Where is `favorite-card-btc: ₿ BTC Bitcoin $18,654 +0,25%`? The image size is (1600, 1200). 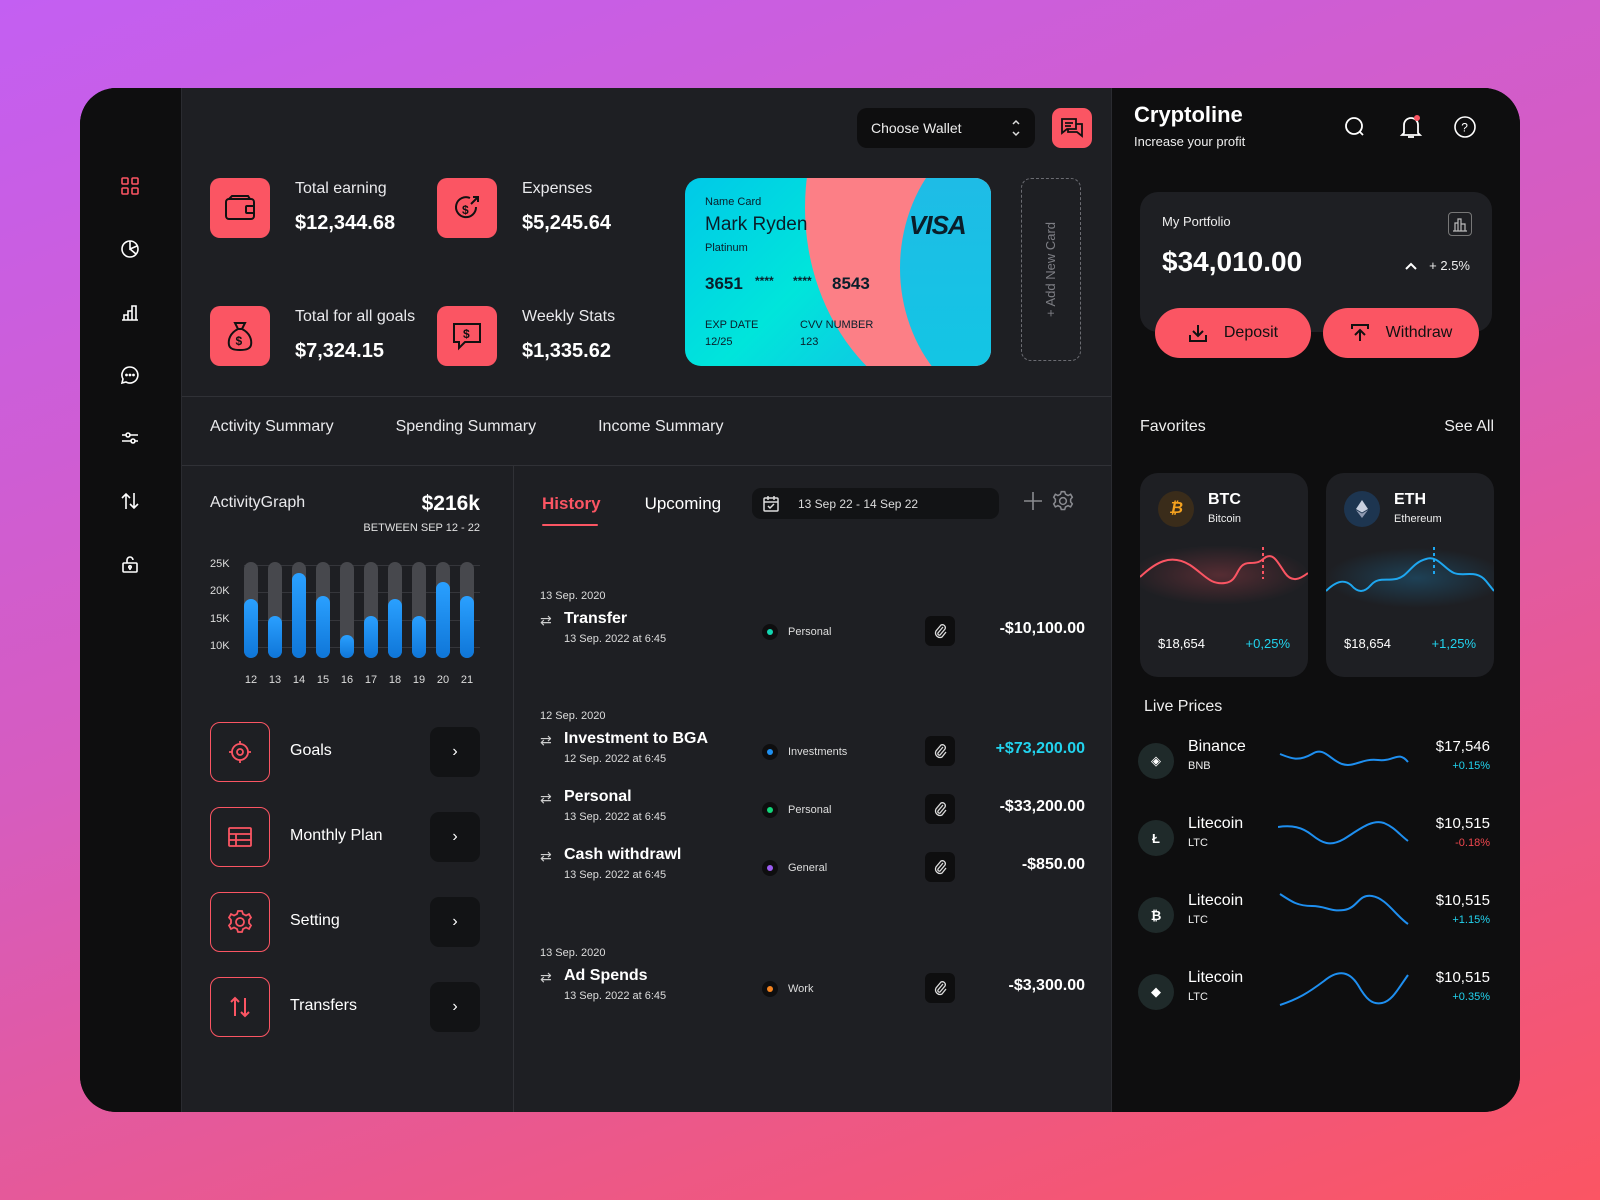
favorite-card-btc: ₿ BTC Bitcoin $18,654 +0,25% is located at coordinates (1224, 575).